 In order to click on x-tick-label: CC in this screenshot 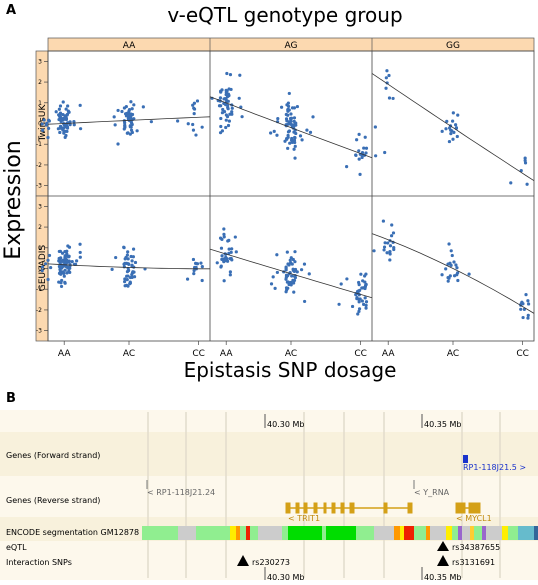, I will do `click(360, 354)`.